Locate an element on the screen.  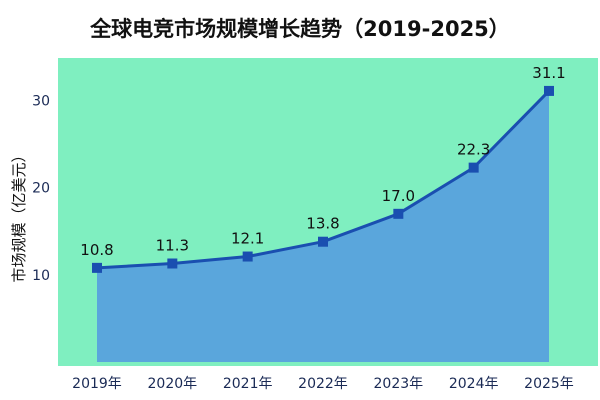
chart-title: 全球电竞市场规模增长趋势（2019-2025） is located at coordinates (299, 29).